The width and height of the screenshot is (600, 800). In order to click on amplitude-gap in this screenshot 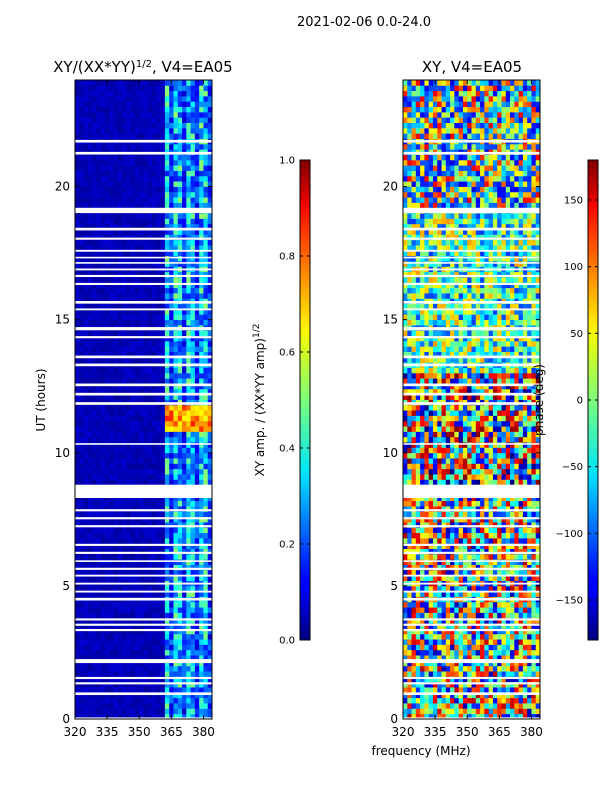, I will do `click(143, 526)`.